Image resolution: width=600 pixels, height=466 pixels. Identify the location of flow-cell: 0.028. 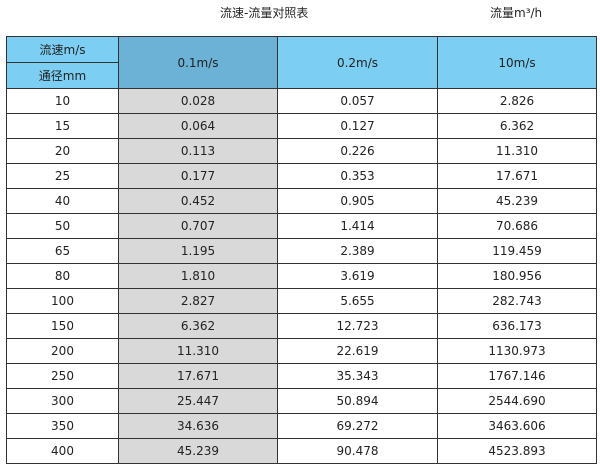
(198, 101).